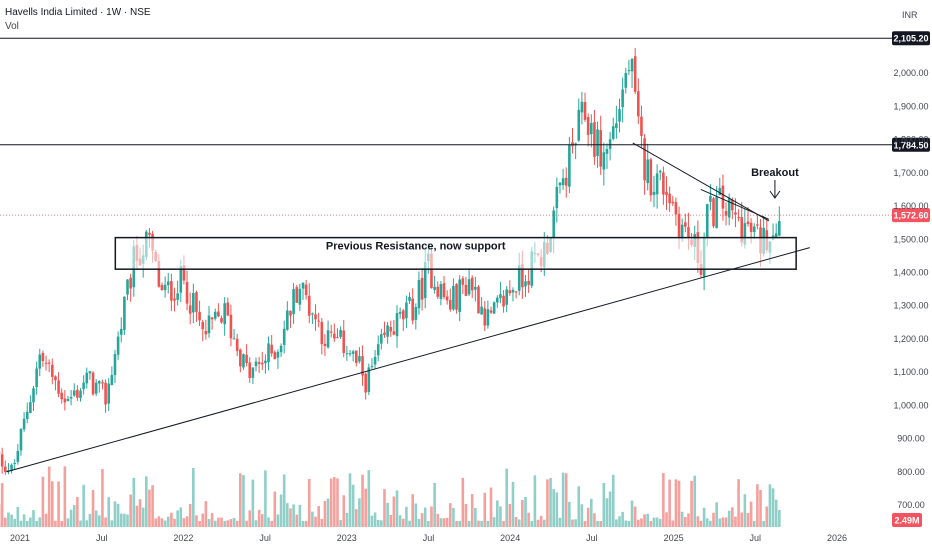  I want to click on level-price-badge, so click(911, 38).